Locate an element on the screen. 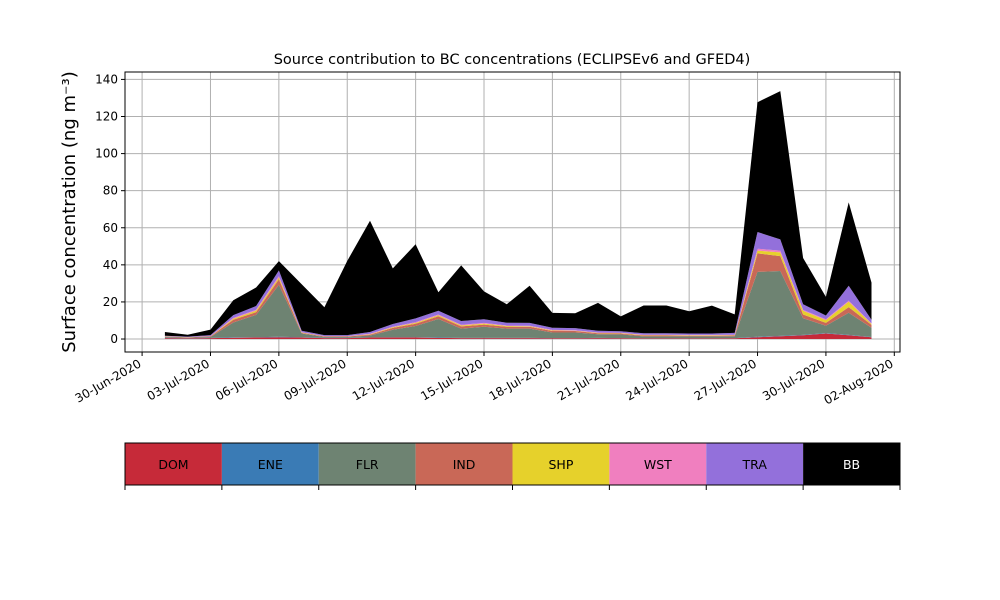 The image size is (1000, 600). x-tick-label: 27-Jul-2020 is located at coordinates (725, 379).